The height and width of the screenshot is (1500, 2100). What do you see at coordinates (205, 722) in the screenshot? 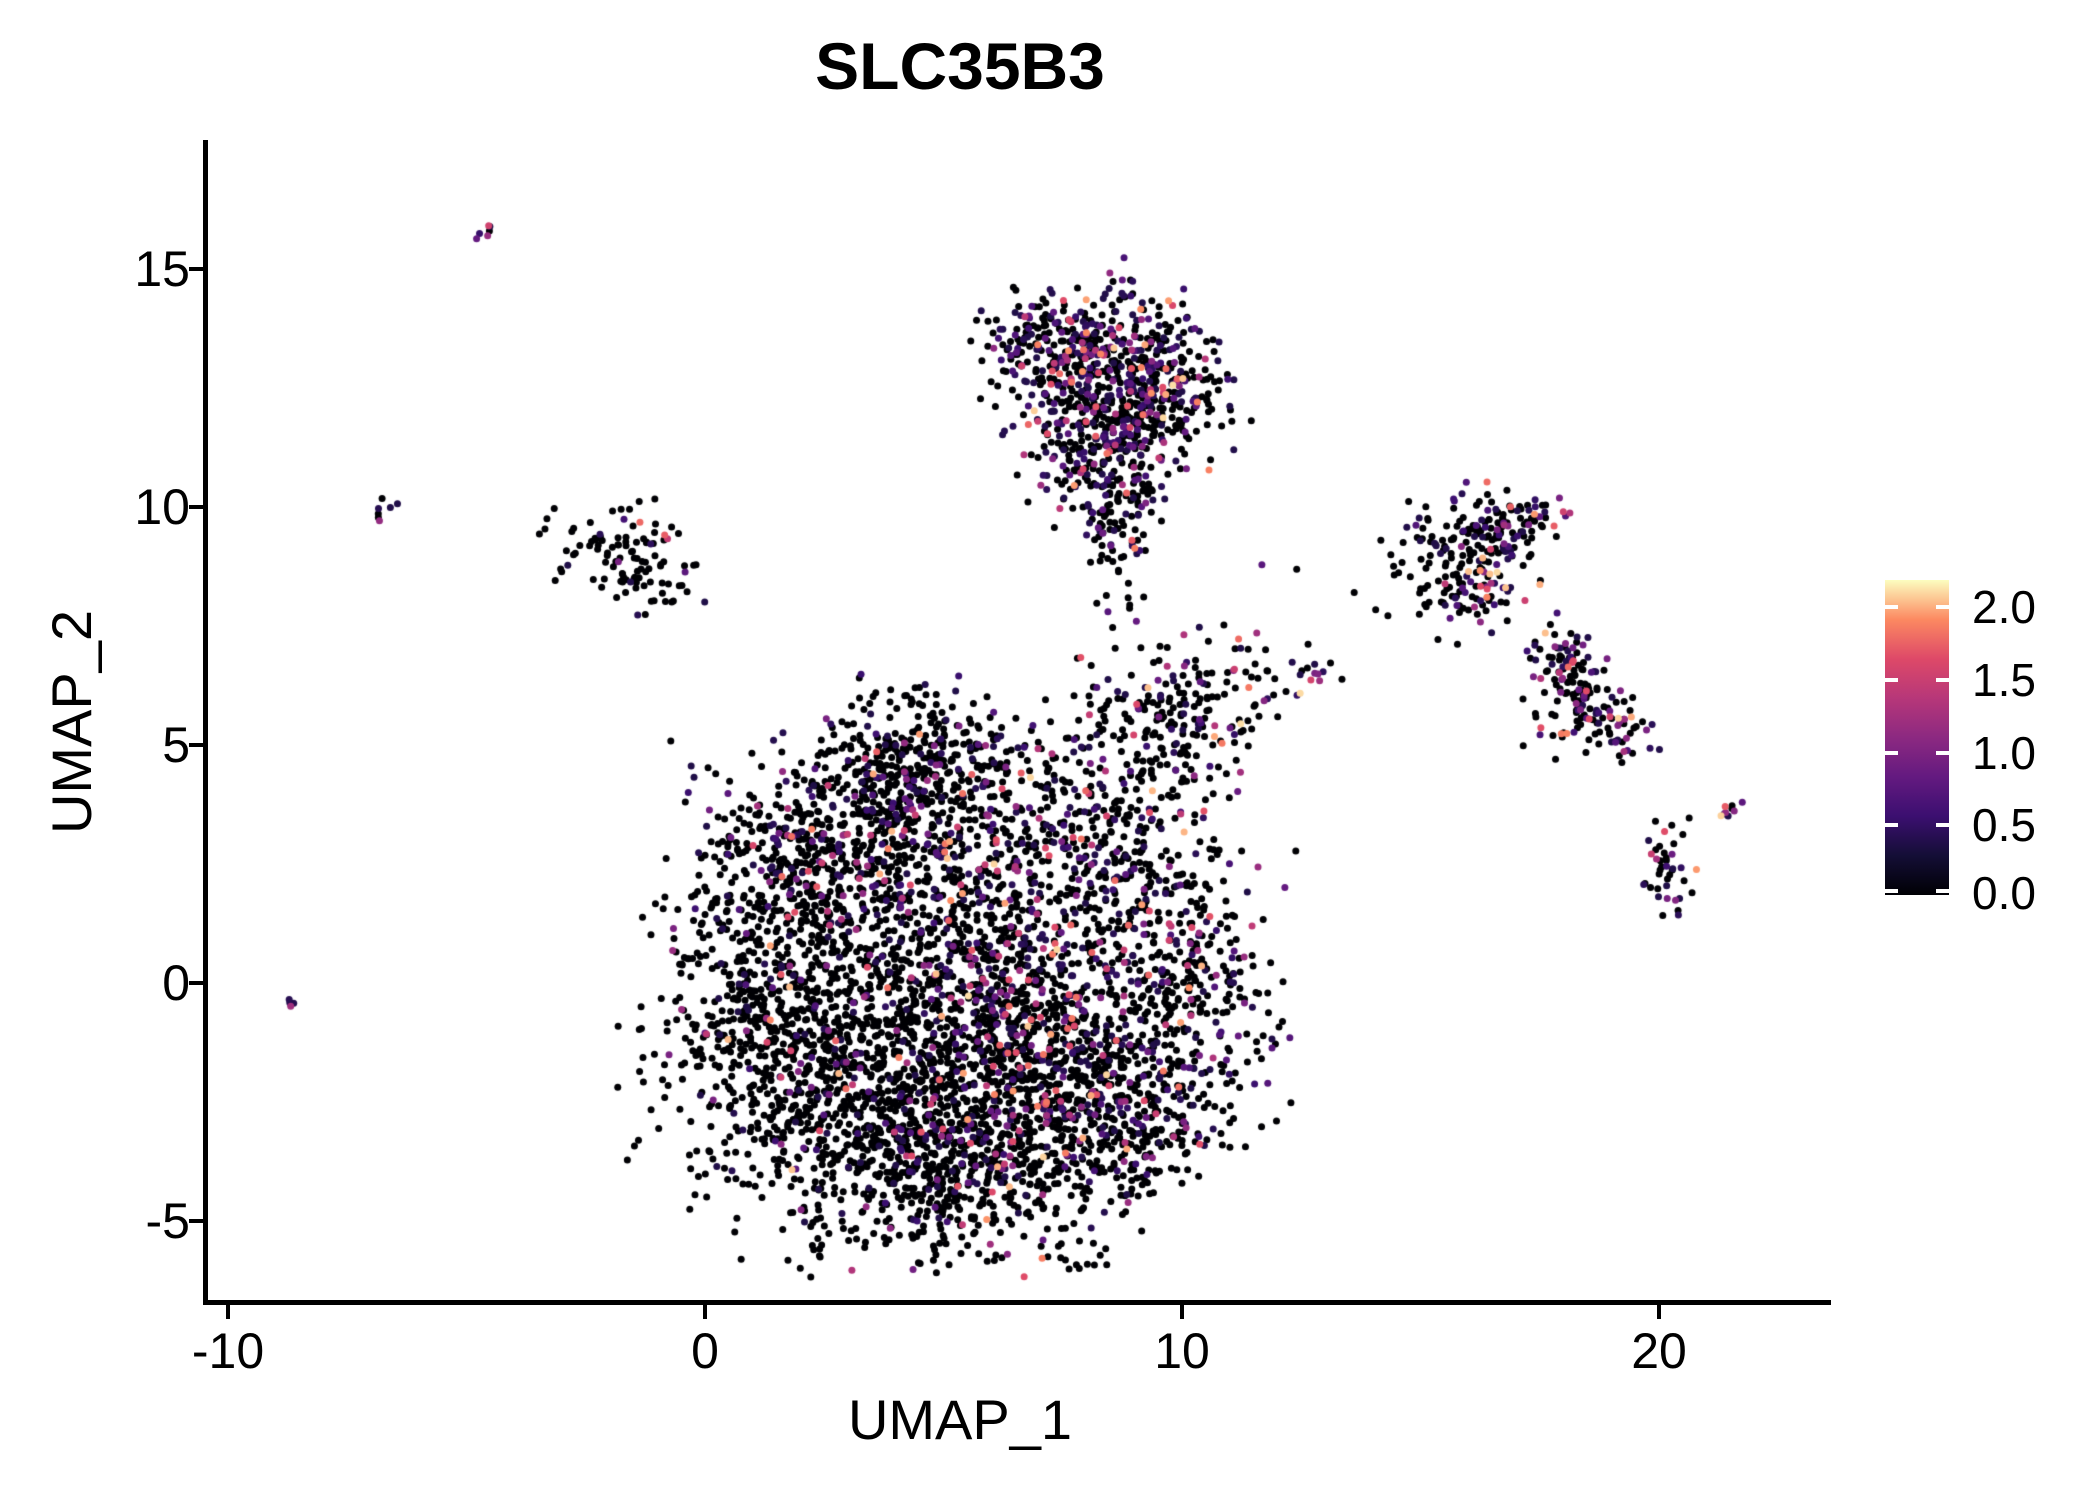
I see `y-axis-line` at bounding box center [205, 722].